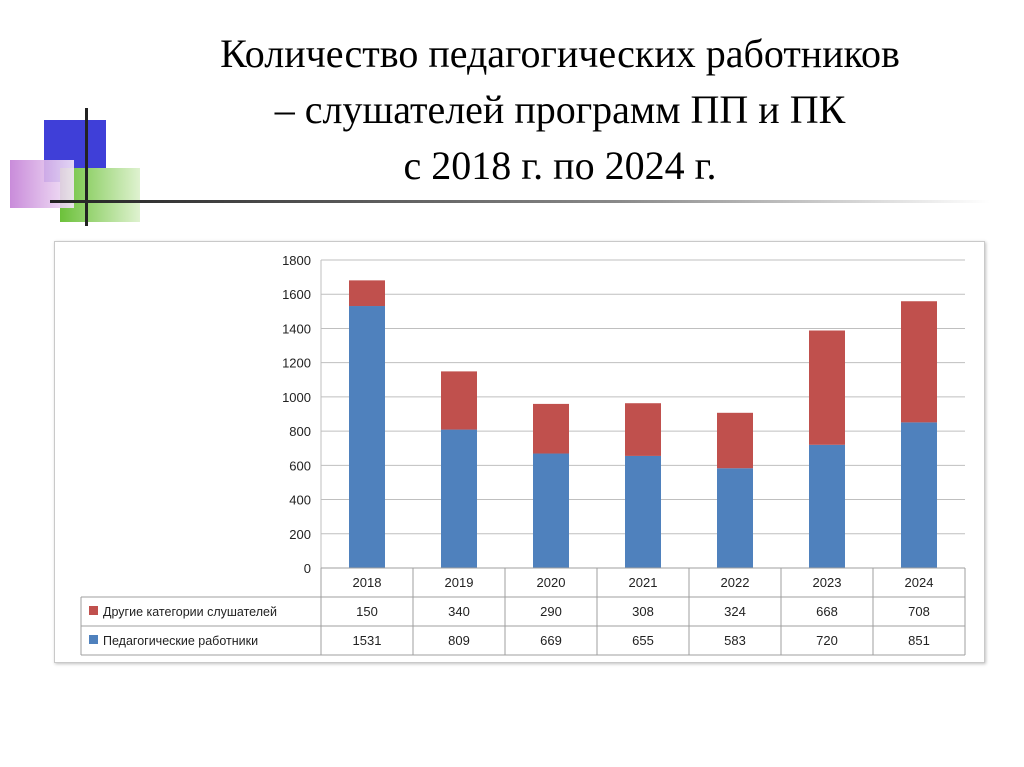  Describe the element at coordinates (300, 500) in the screenshot. I see `y-tick-label: 400` at that location.